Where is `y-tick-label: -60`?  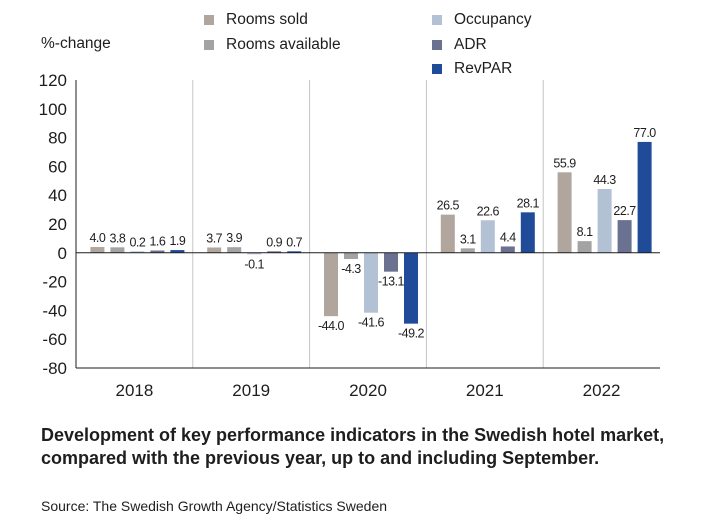 y-tick-label: -60 is located at coordinates (54, 339).